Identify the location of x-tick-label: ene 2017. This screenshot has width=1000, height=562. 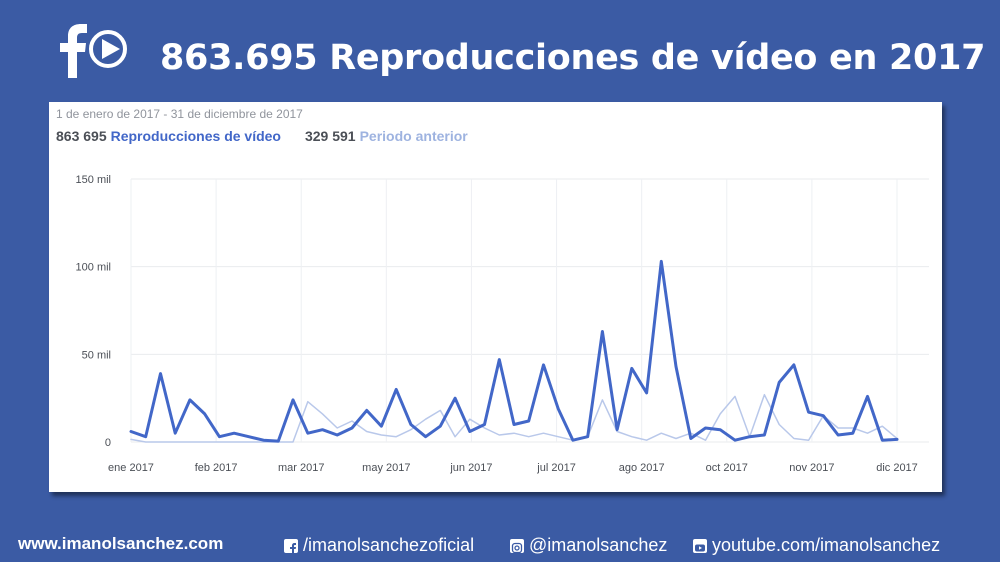
(131, 468).